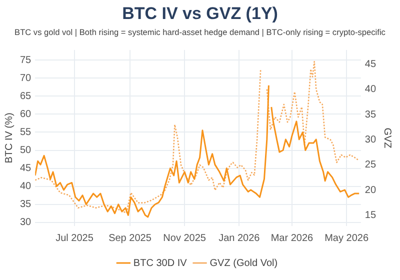 Image resolution: width=400 pixels, height=280 pixels. What do you see at coordinates (26, 60) in the screenshot?
I see `y-tick-label: 75` at bounding box center [26, 60].